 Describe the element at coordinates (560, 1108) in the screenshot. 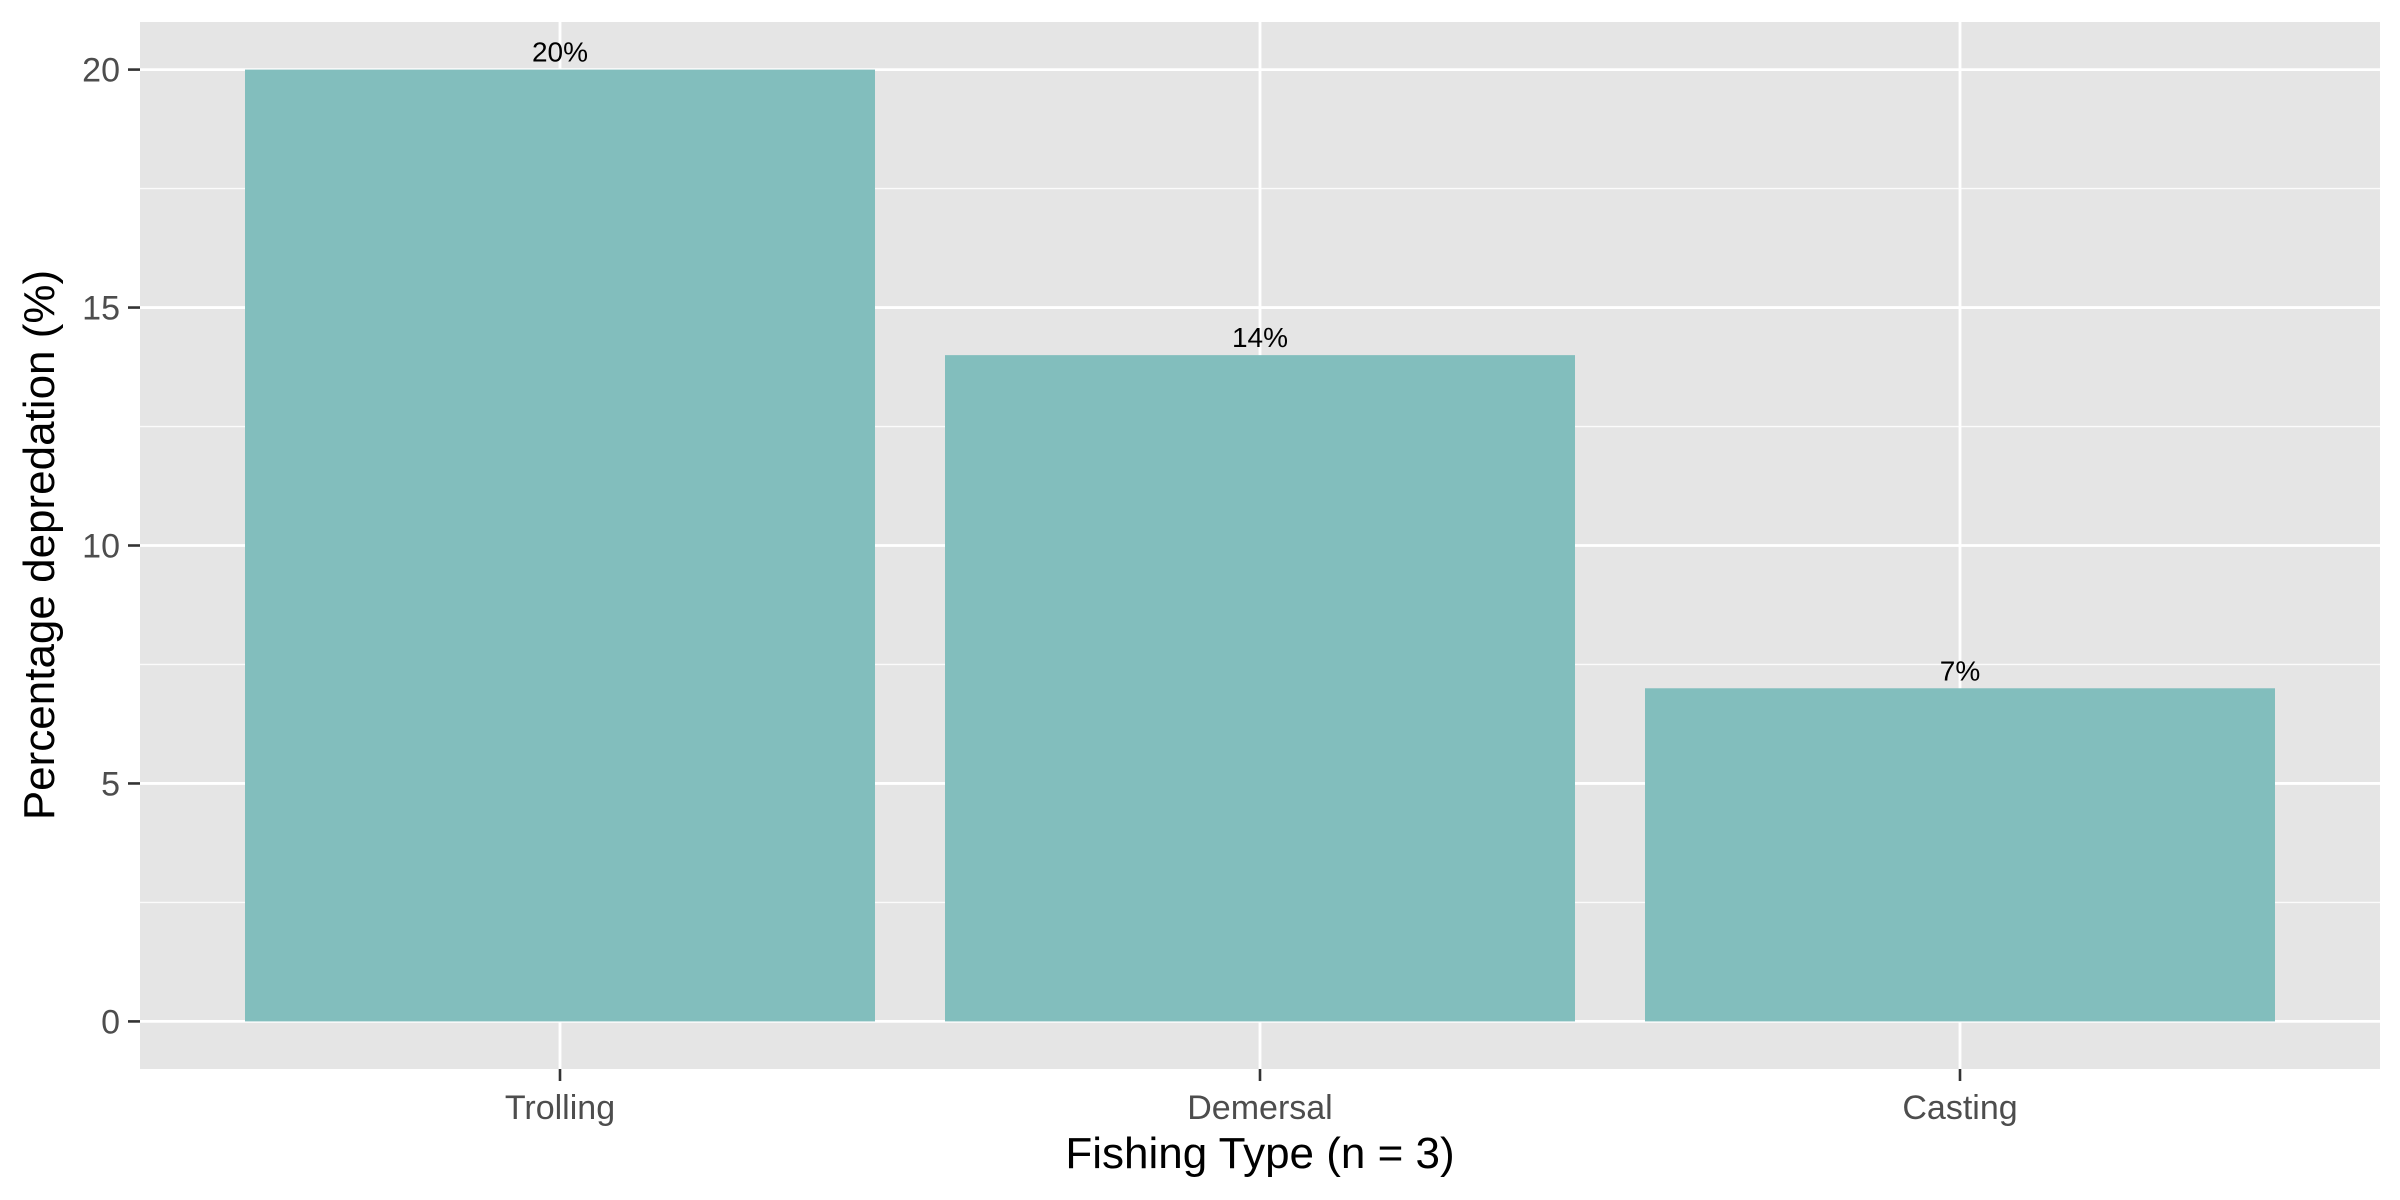

I see `x-tick-label: Trolling` at that location.